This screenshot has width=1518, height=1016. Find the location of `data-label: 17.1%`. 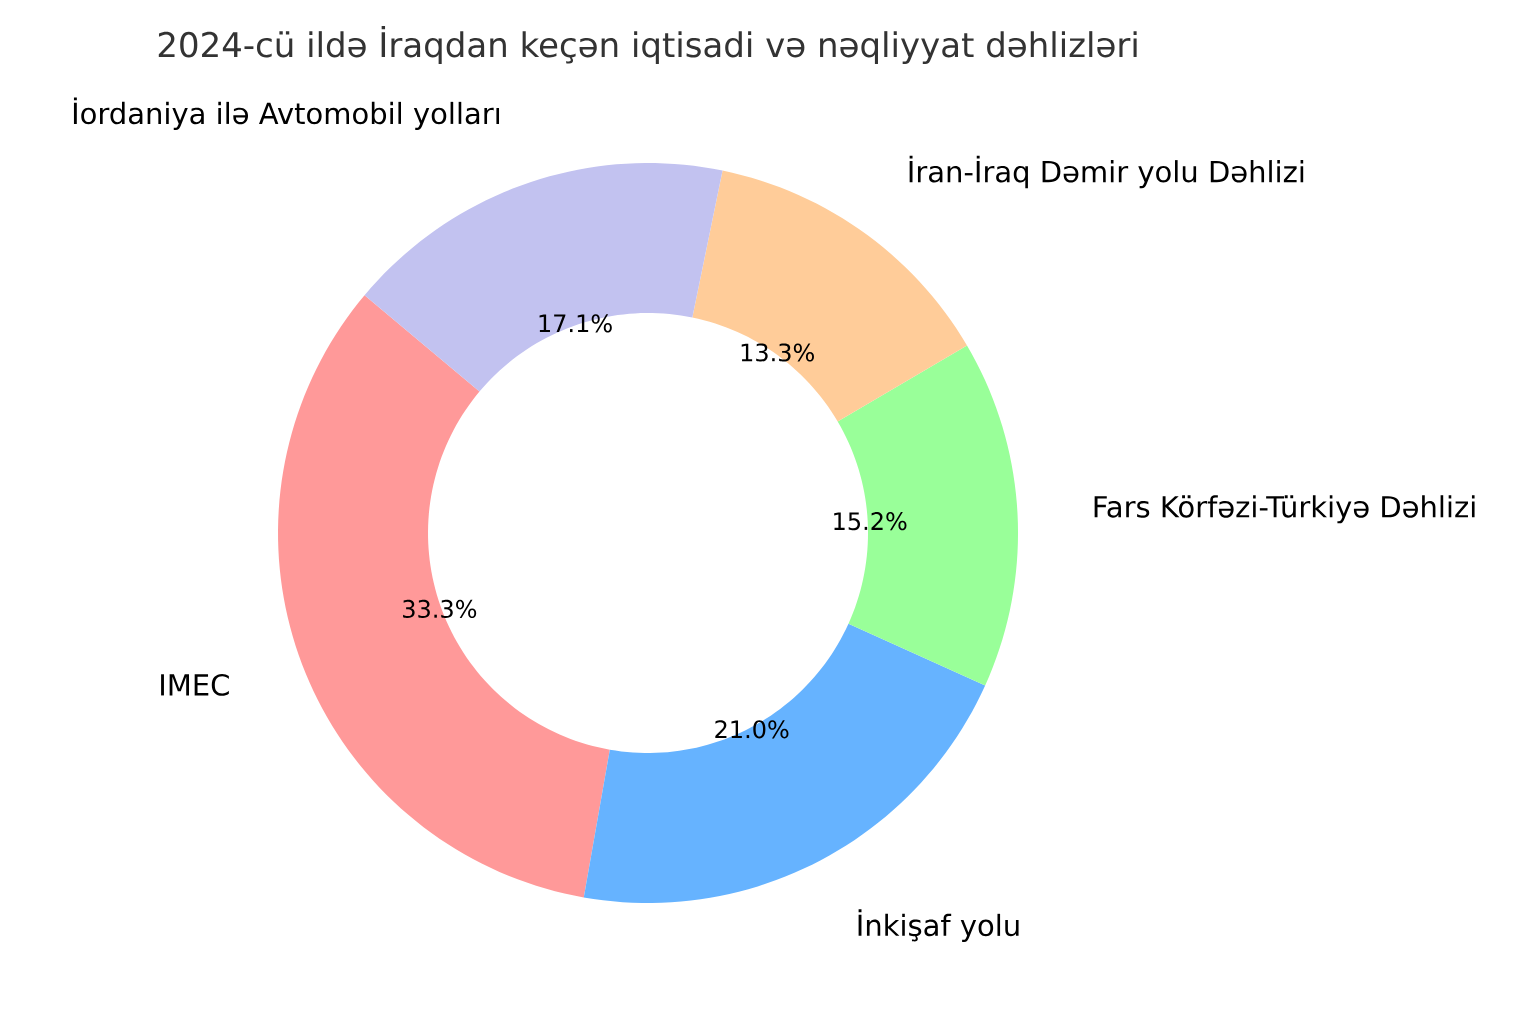

data-label: 17.1% is located at coordinates (575, 323).